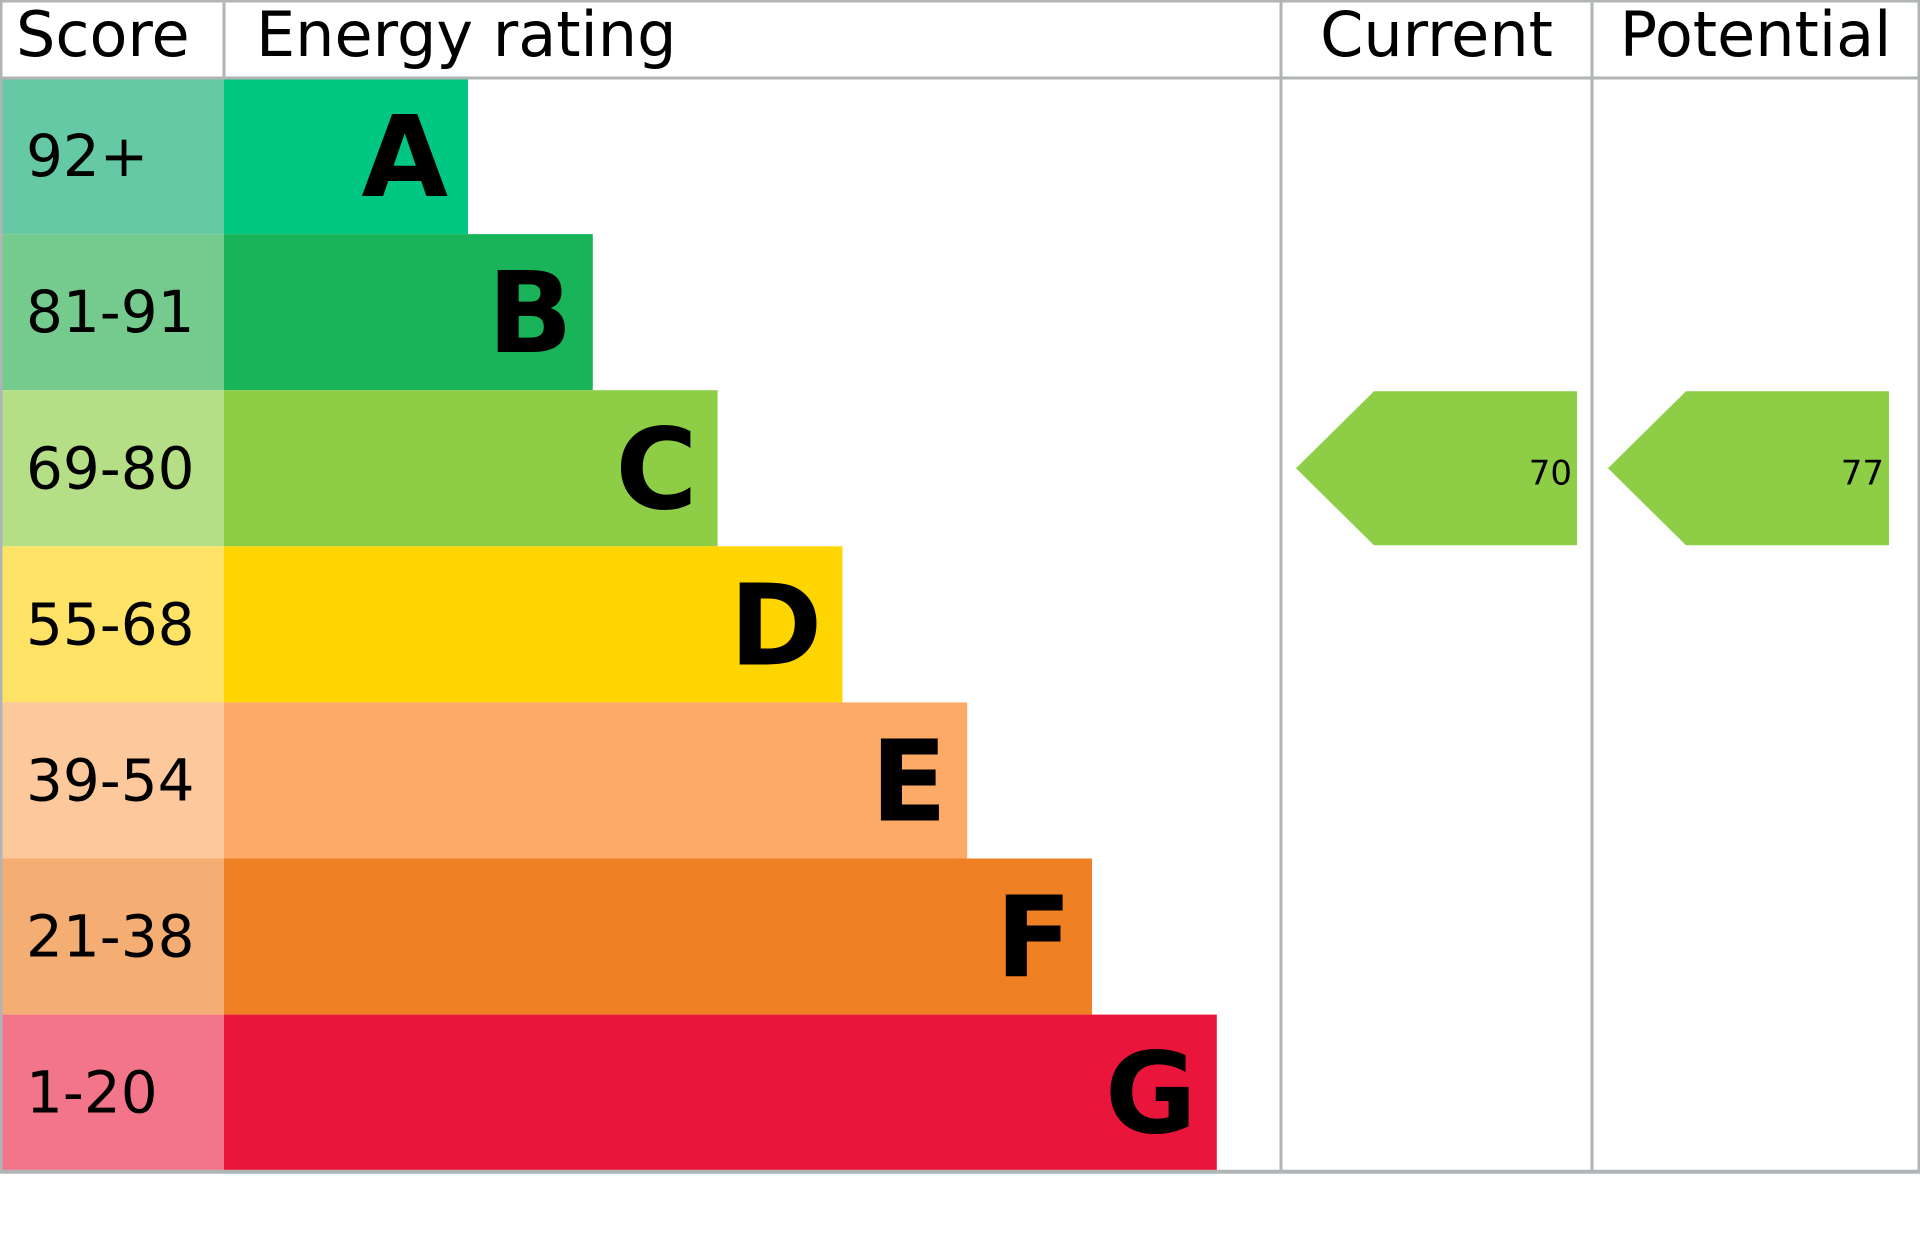 Image resolution: width=1920 pixels, height=1249 pixels. I want to click on score-label-G: 1-20, so click(92, 1093).